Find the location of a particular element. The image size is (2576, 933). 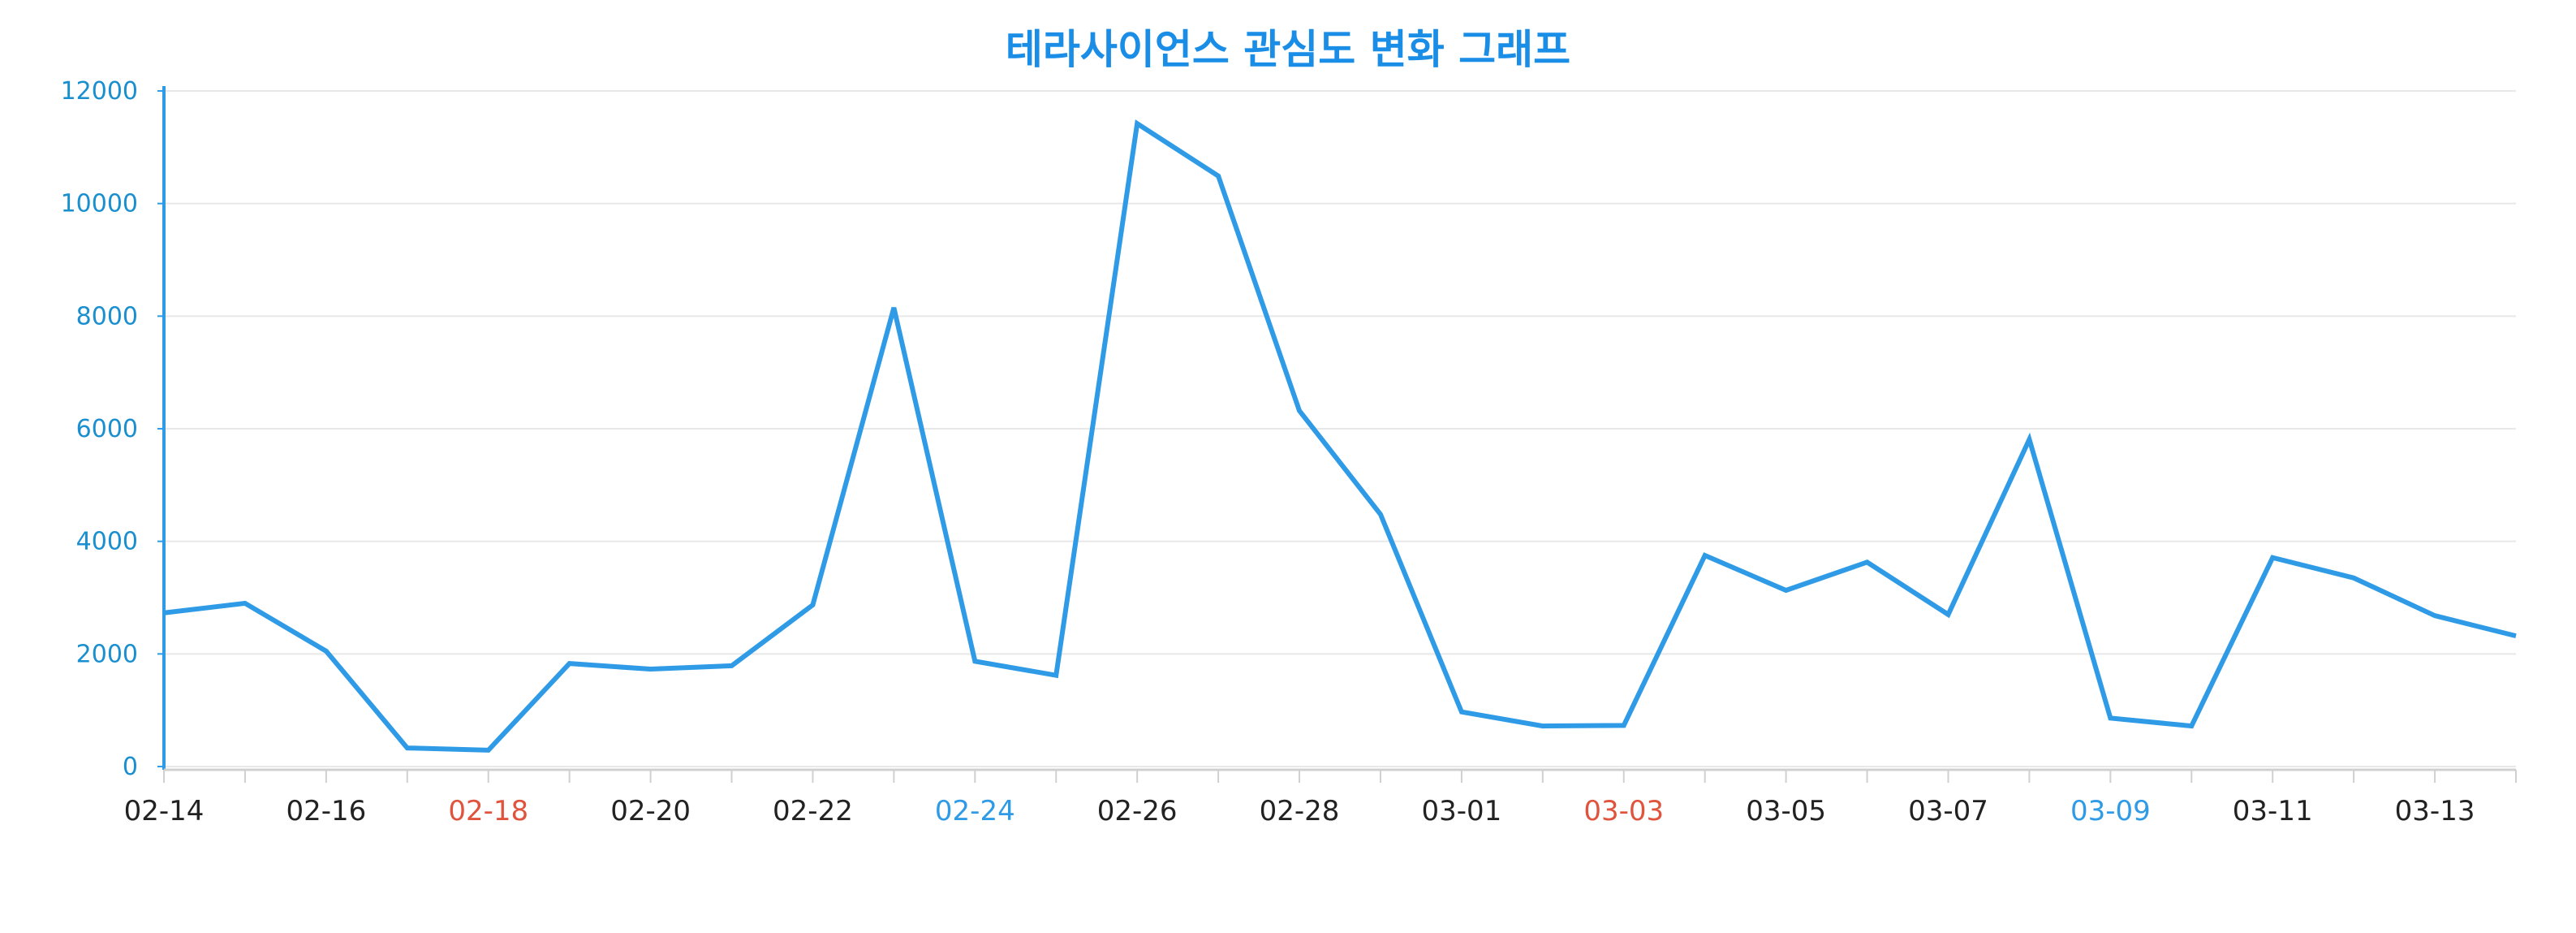

x-tick-label: 03-11 is located at coordinates (2273, 811).